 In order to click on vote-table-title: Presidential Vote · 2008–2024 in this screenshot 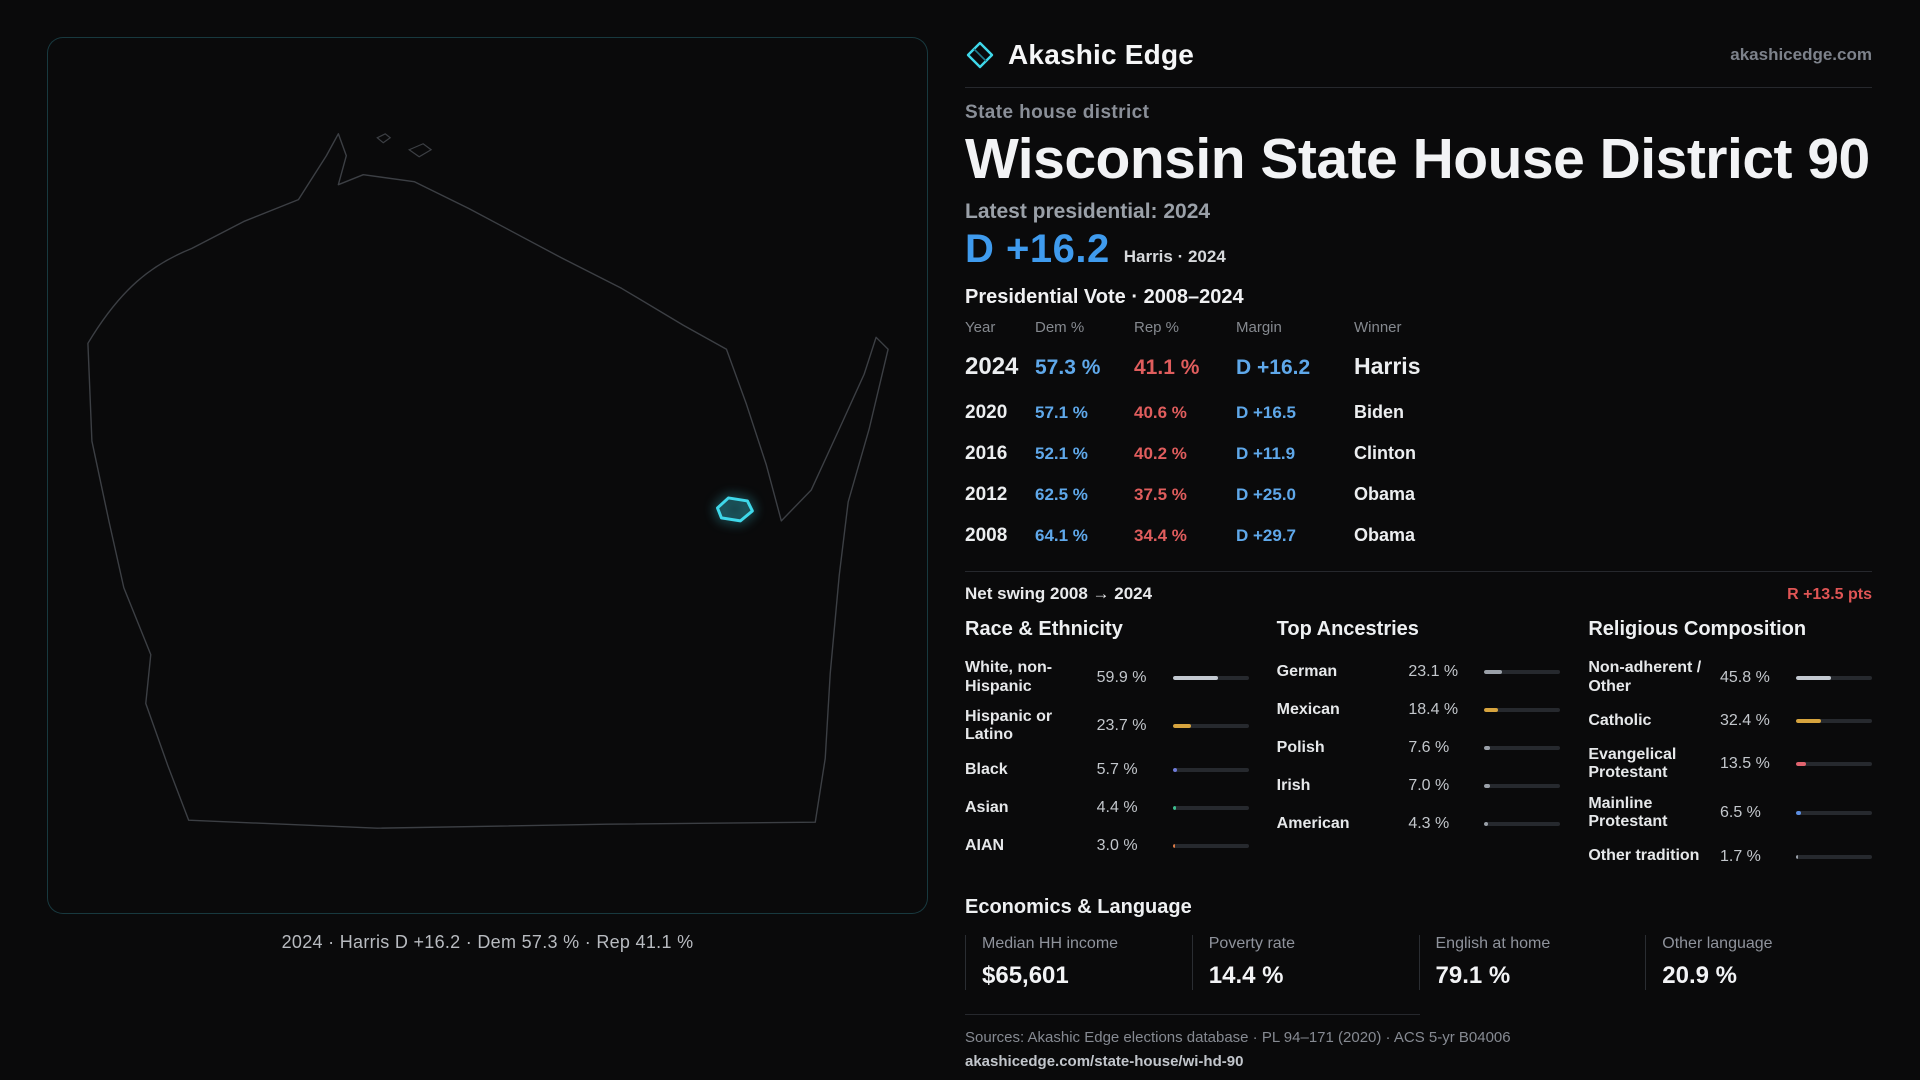, I will do `click(1104, 297)`.